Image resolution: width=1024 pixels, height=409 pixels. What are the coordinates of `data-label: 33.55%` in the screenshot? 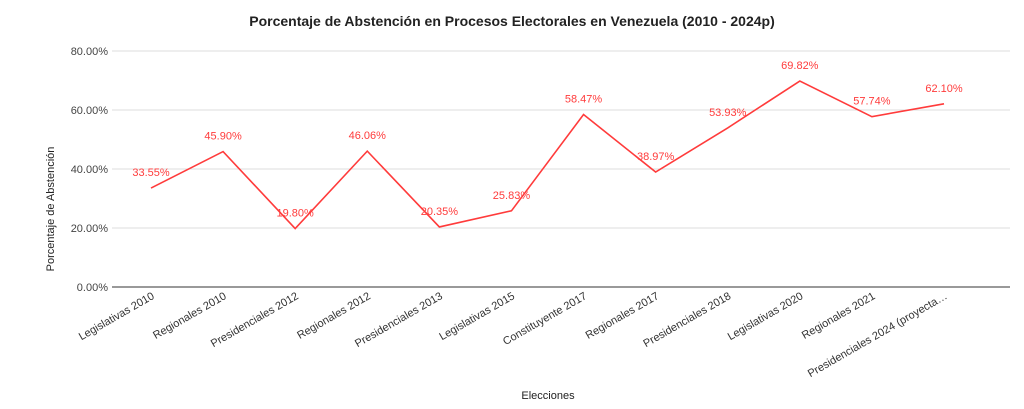 It's located at (151, 173).